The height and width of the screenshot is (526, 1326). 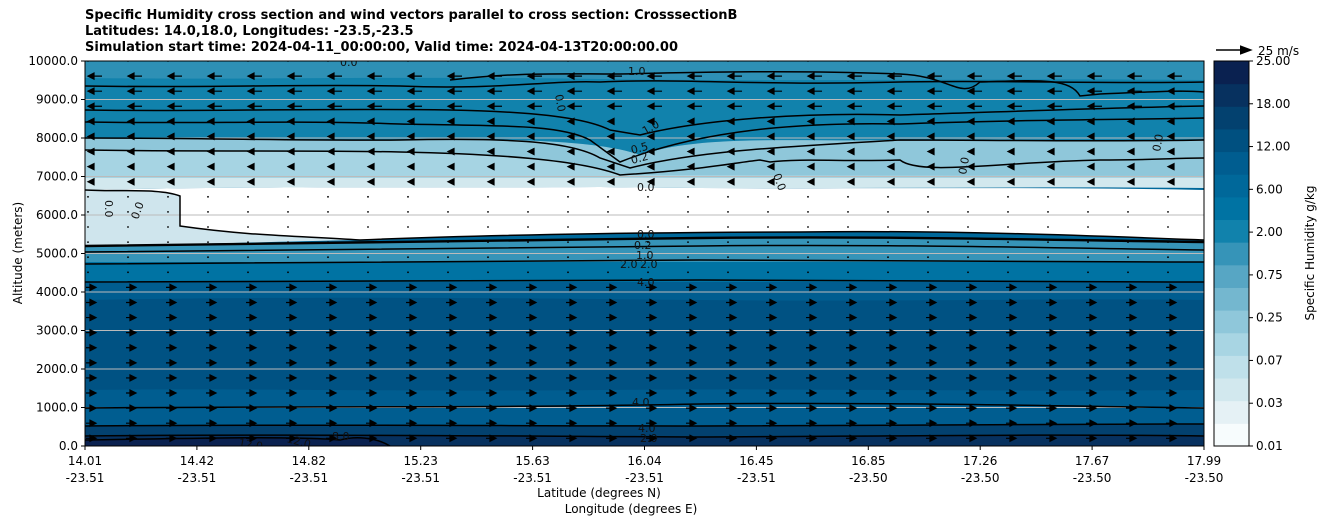 I want to click on y-tick-label: 7000.0, so click(x=57, y=177).